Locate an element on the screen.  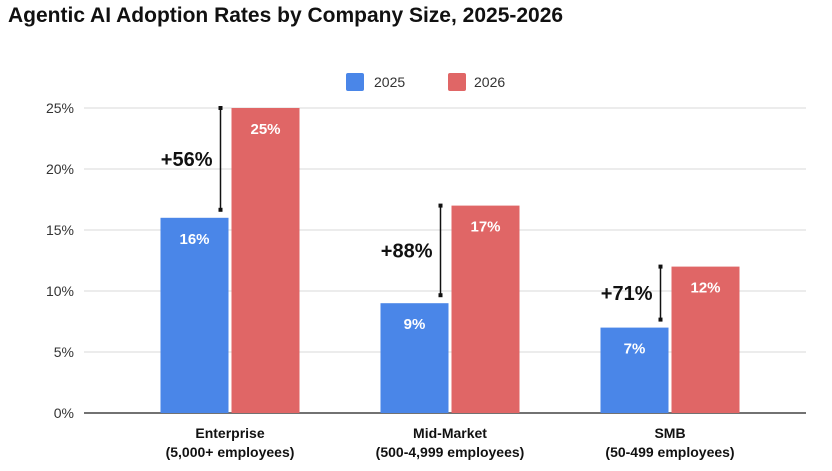
y-tick-label: 25% is located at coordinates (60, 108).